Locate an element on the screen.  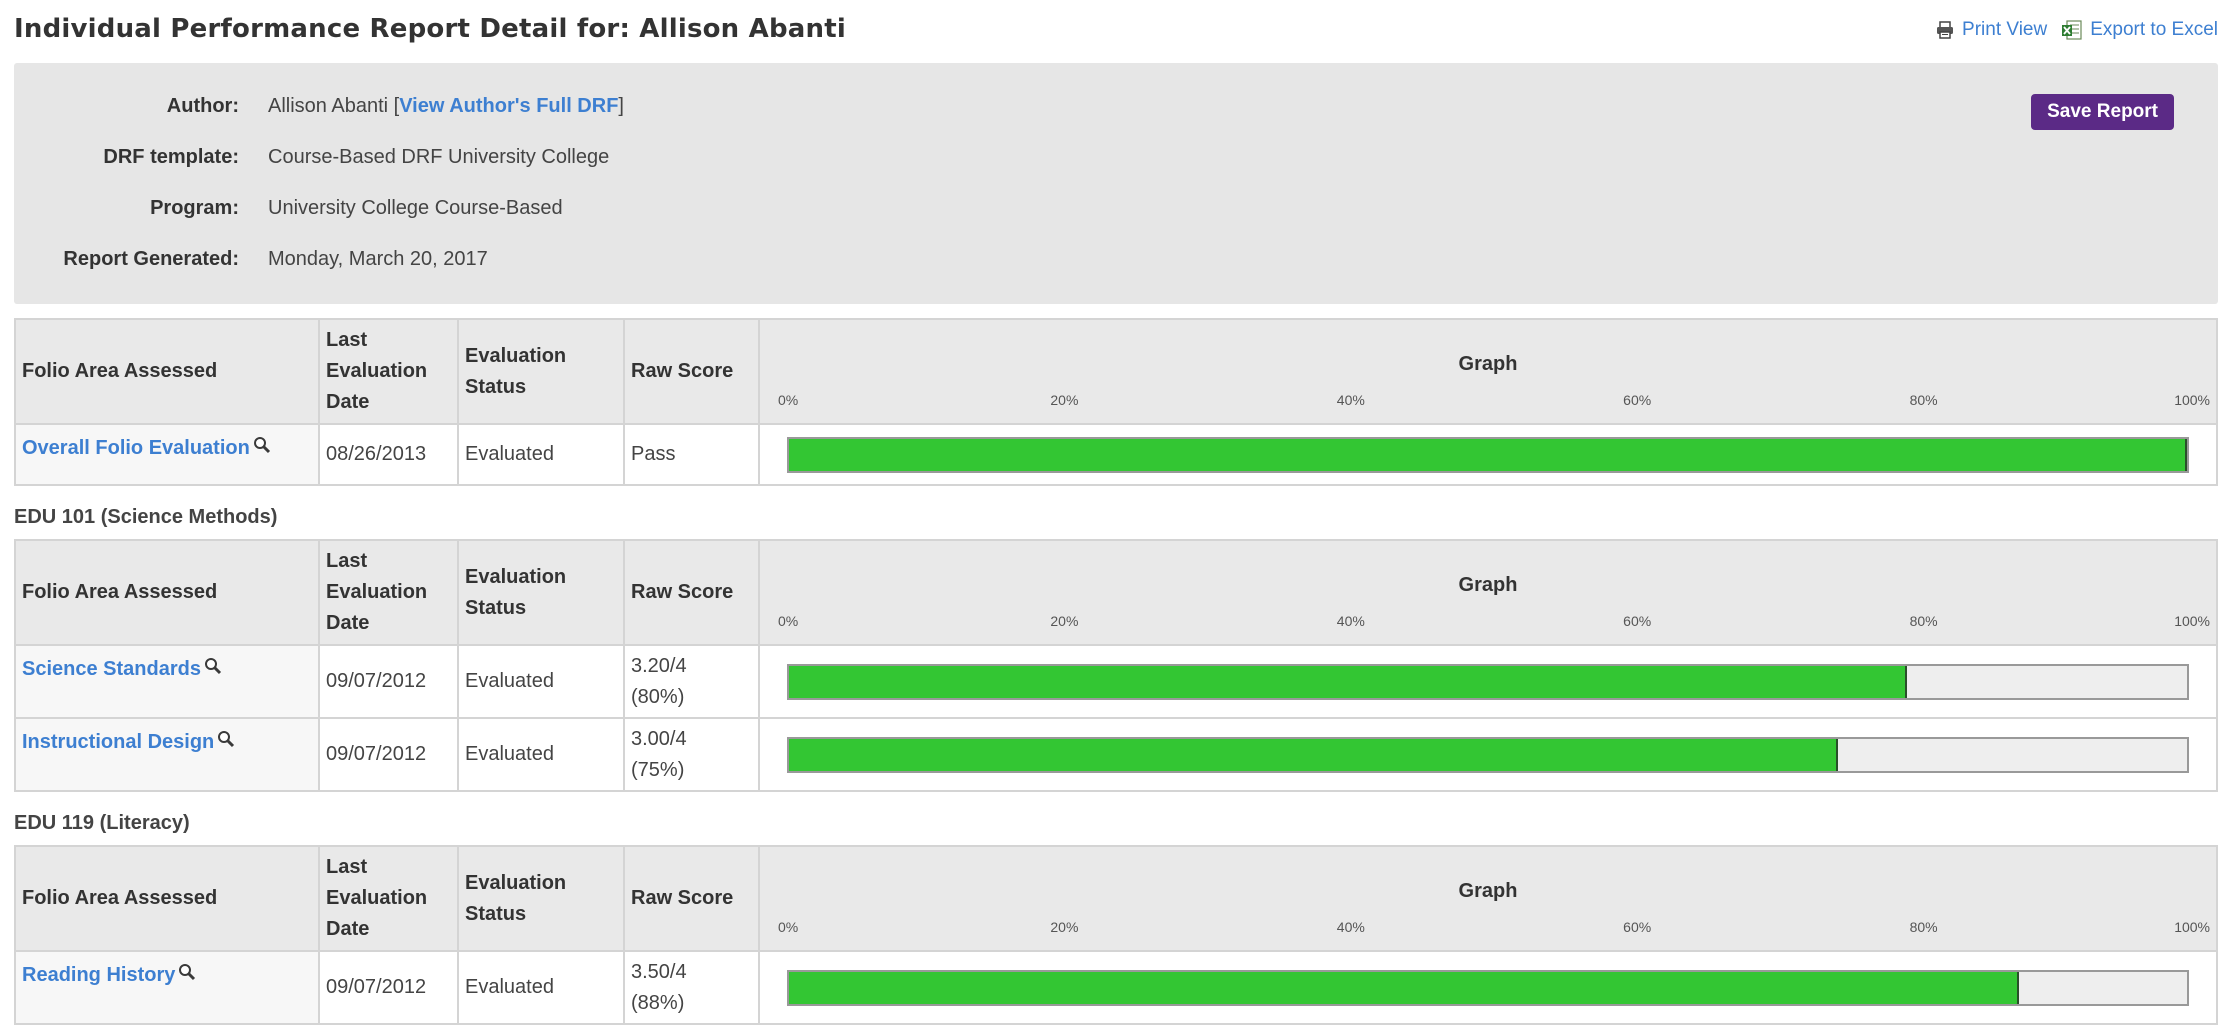
raw-score-percent: (88%) is located at coordinates (658, 1002).